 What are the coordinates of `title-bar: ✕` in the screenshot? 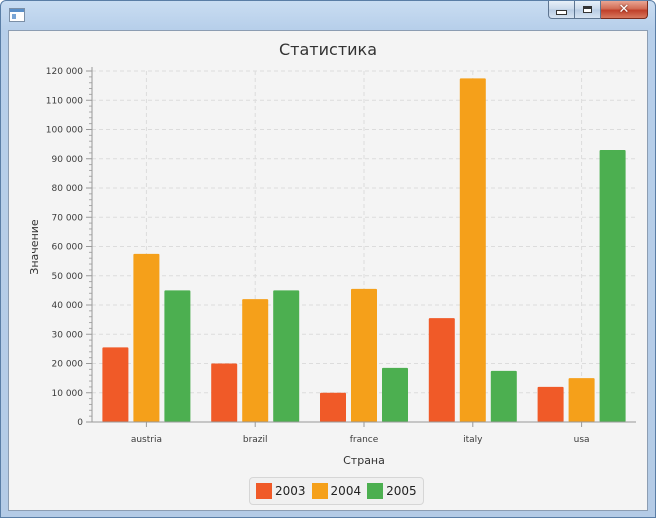 It's located at (328, 16).